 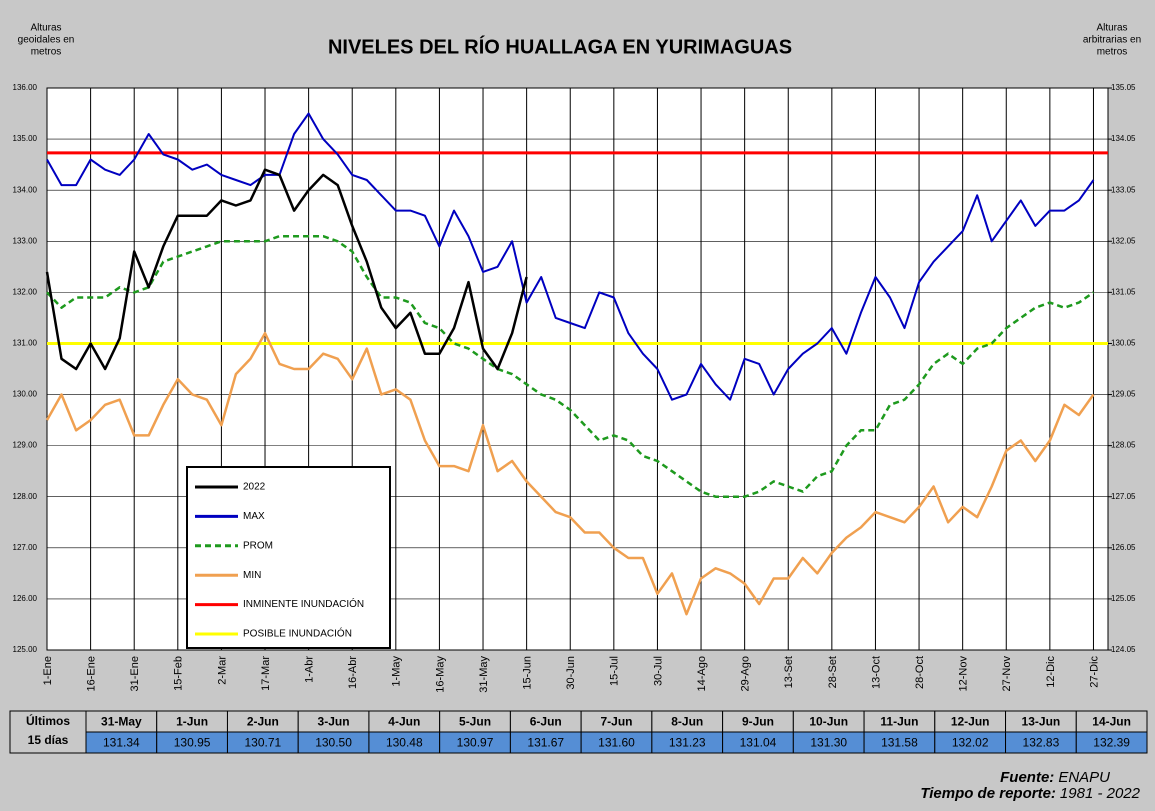 I want to click on x-tick-label: 16-Ene, so click(x=92, y=673).